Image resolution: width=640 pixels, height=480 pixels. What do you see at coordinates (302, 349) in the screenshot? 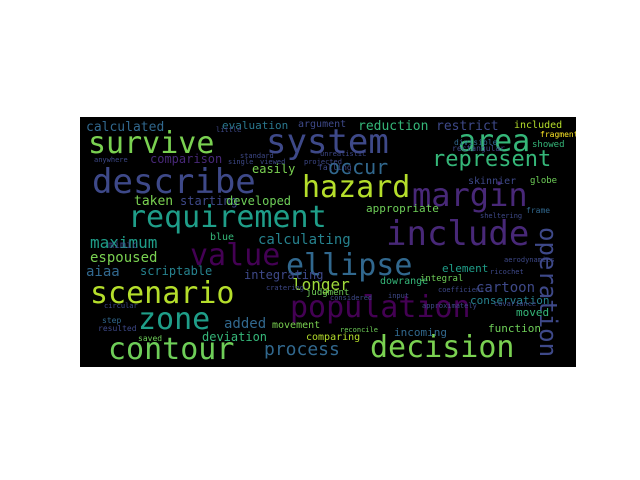
I see `word-process: process` at bounding box center [302, 349].